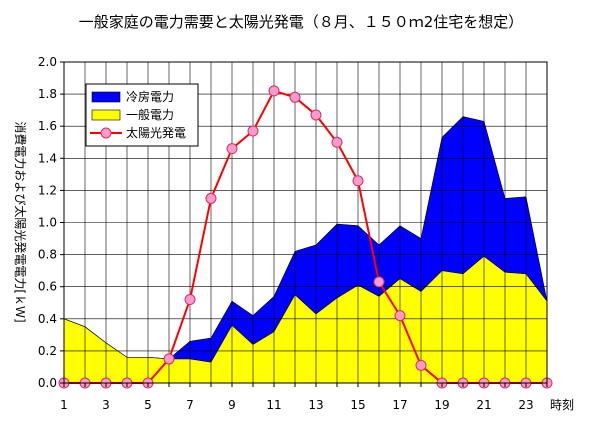  Describe the element at coordinates (47, 319) in the screenshot. I see `y-tick-label: 0.4` at that location.